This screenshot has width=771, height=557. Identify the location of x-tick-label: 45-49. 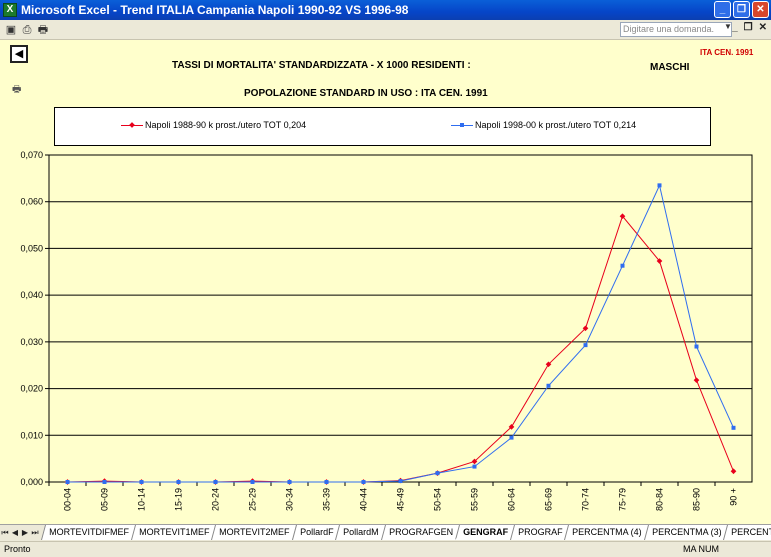
(401, 499).